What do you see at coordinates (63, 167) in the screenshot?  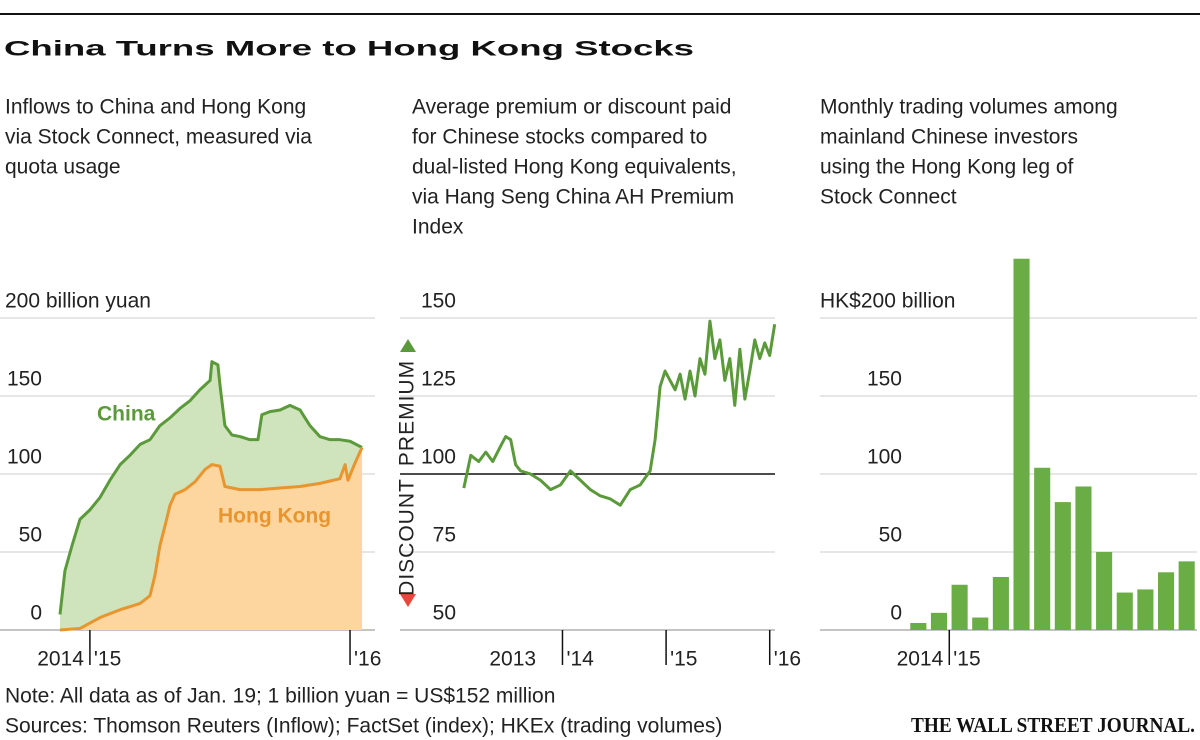 I see `subtitle-line: quota usage` at bounding box center [63, 167].